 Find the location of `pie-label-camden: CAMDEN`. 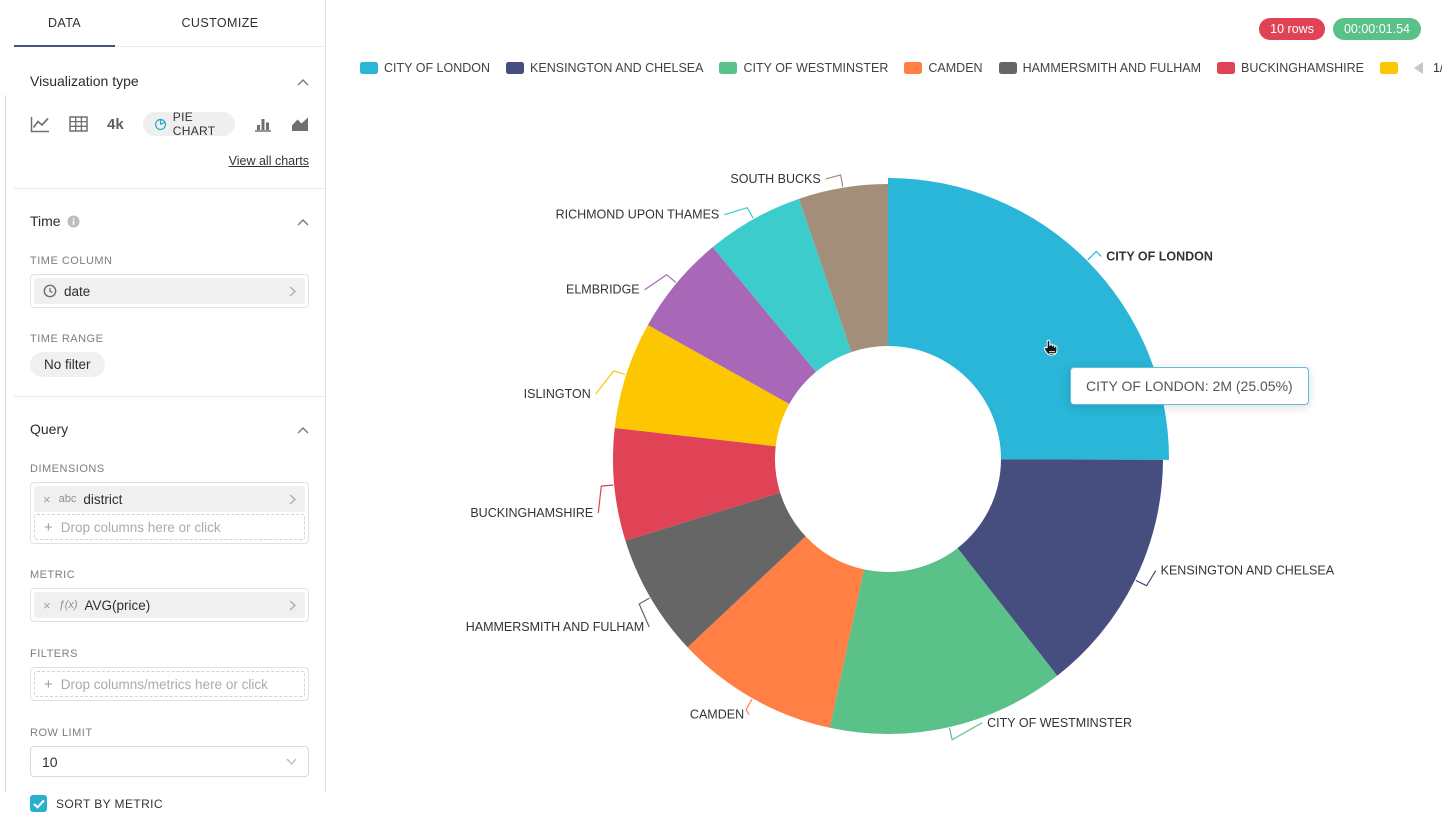

pie-label-camden: CAMDEN is located at coordinates (717, 715).